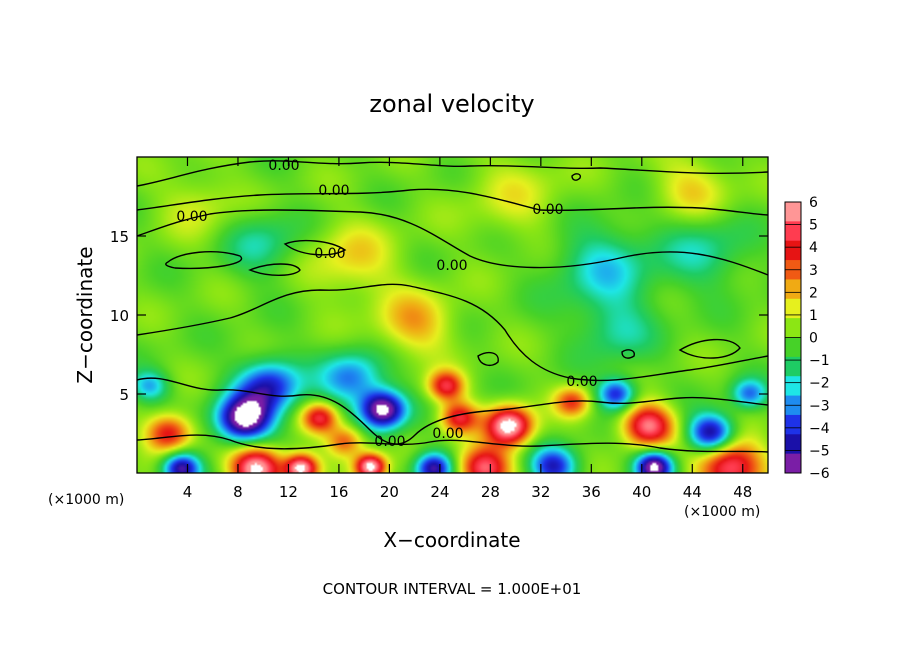  What do you see at coordinates (188, 492) in the screenshot?
I see `x-tick-label: 4` at bounding box center [188, 492].